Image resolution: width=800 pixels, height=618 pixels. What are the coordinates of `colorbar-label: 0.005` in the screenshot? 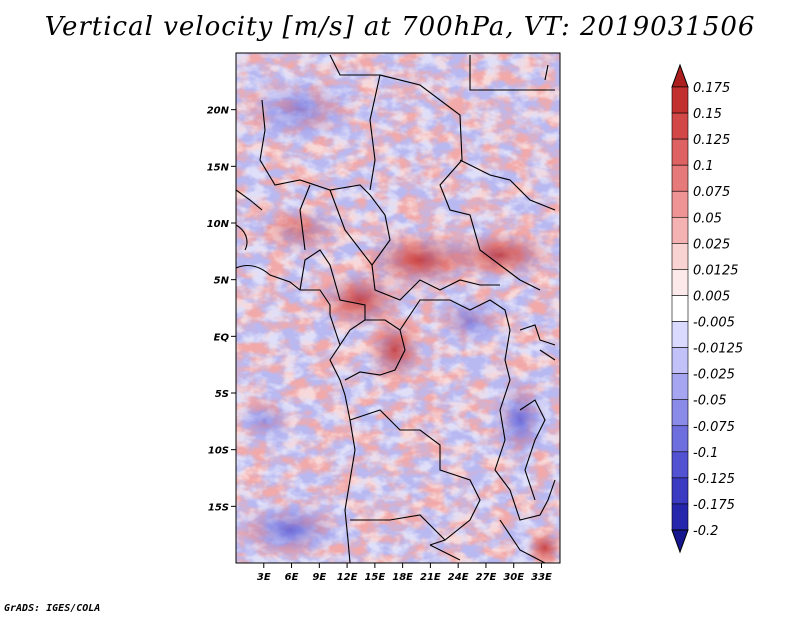 It's located at (711, 296).